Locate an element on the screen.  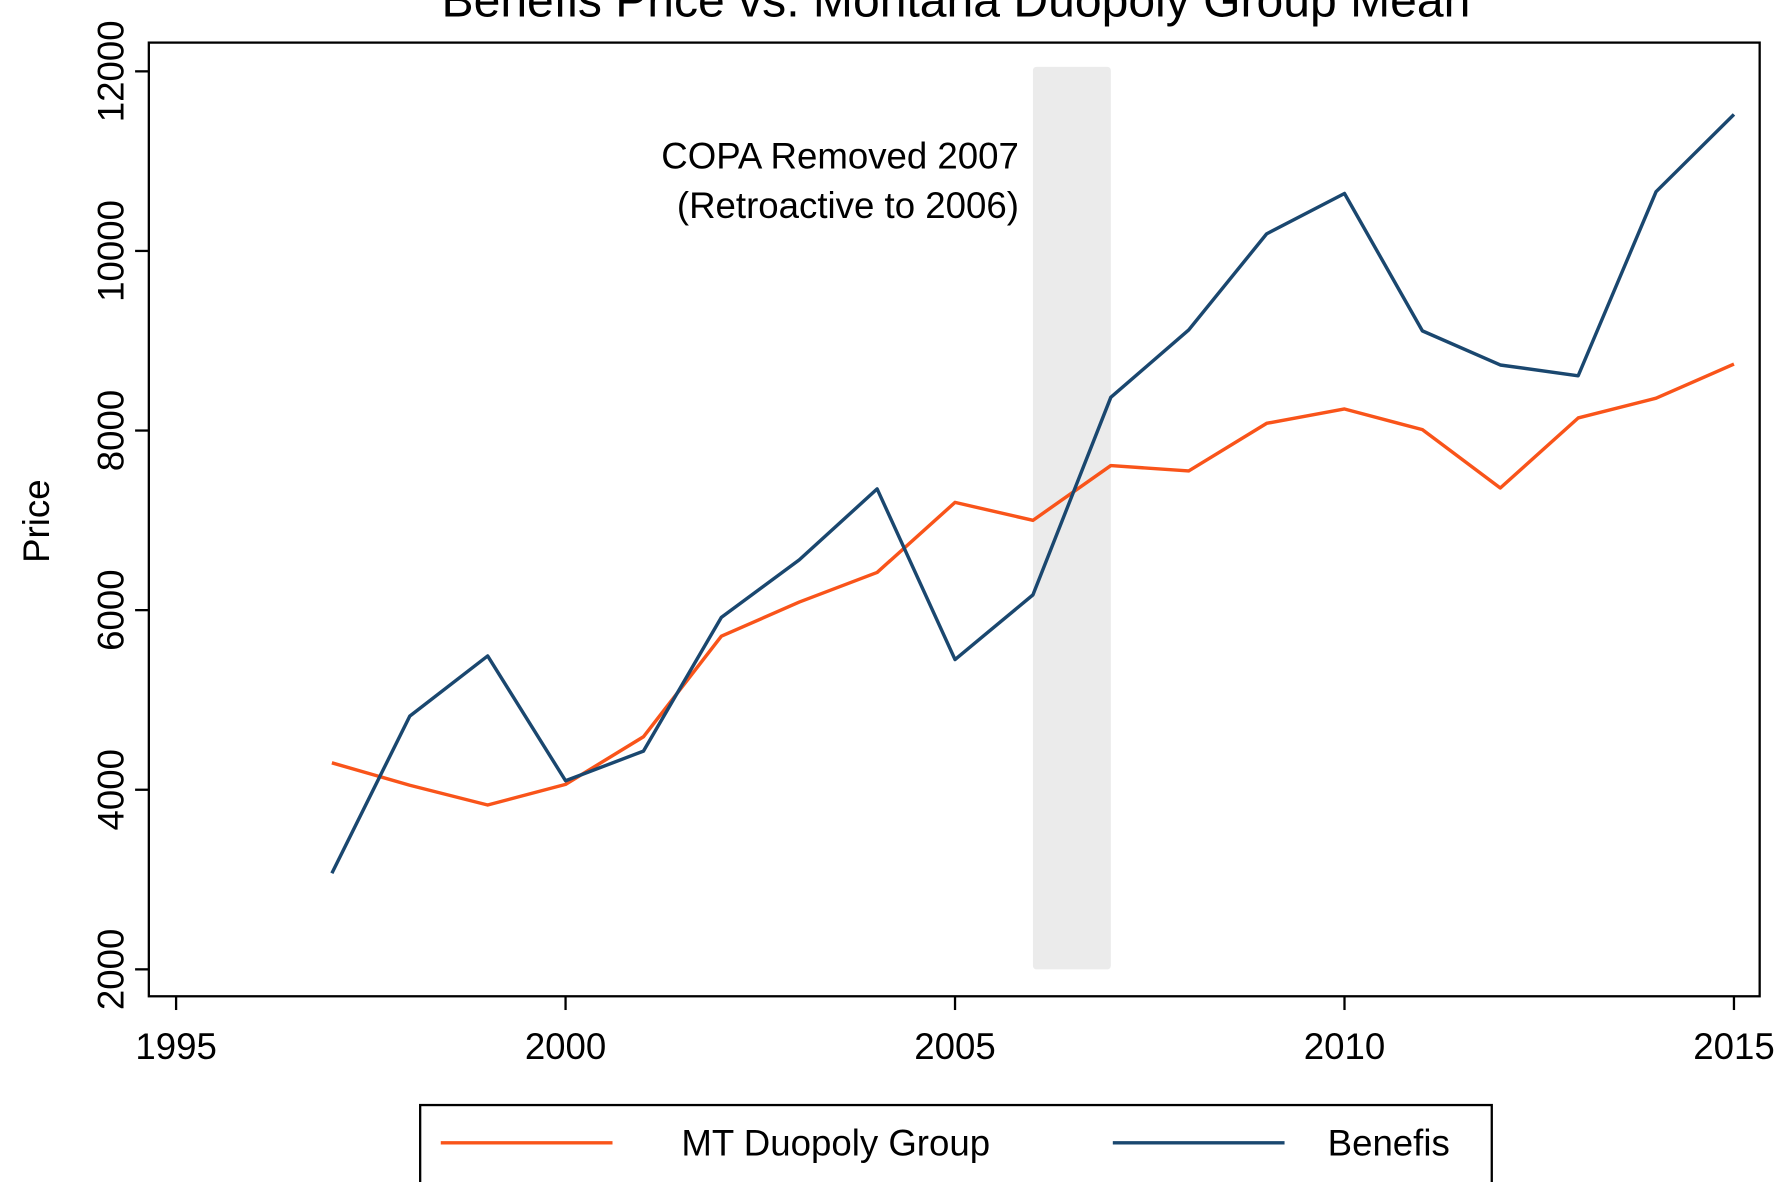
shaded-region is located at coordinates (1071, 518).